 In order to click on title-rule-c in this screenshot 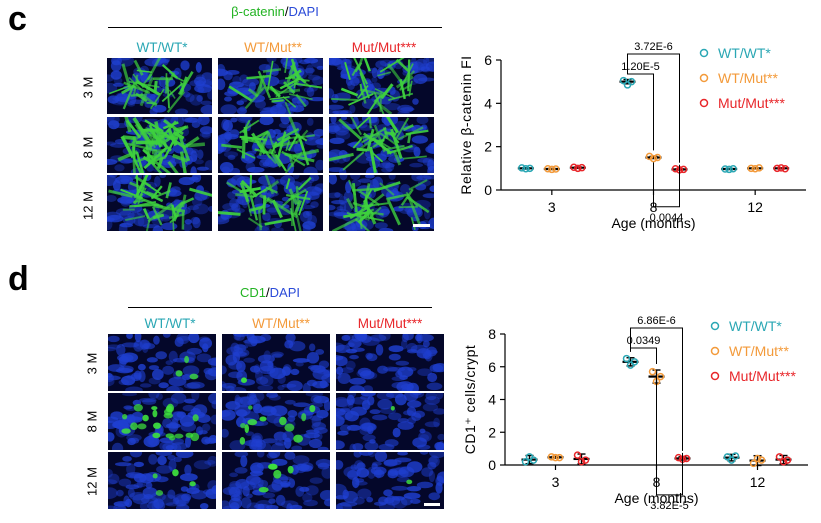, I will do `click(275, 27)`.